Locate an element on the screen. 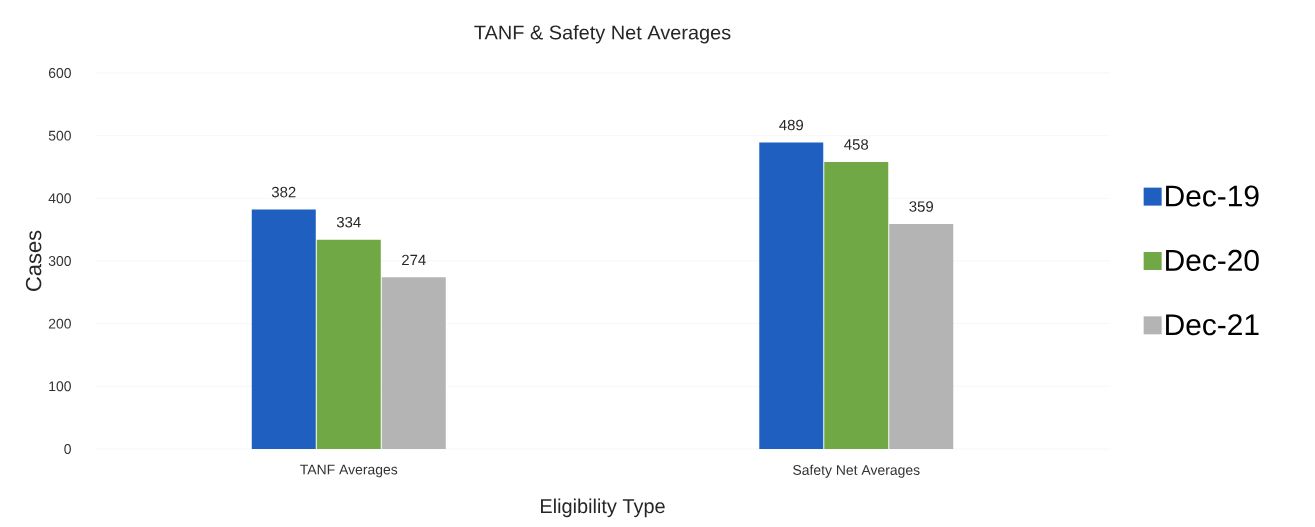 Image resolution: width=1315 pixels, height=527 pixels. x-tick-label: Safety Net Averages is located at coordinates (856, 471).